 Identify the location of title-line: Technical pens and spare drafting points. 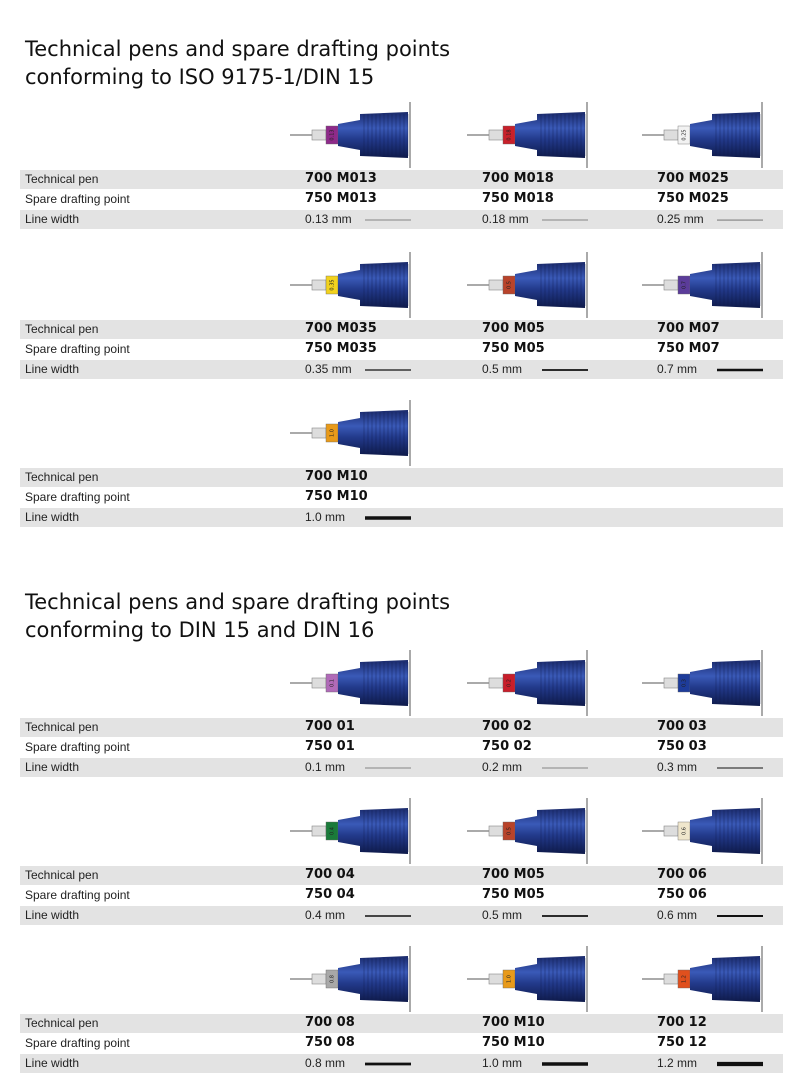
(238, 602).